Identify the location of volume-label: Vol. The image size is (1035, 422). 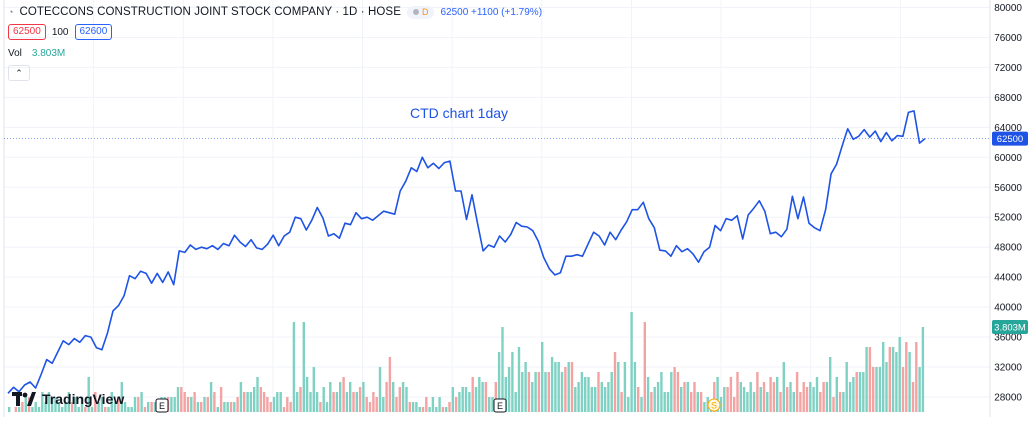
(15, 53).